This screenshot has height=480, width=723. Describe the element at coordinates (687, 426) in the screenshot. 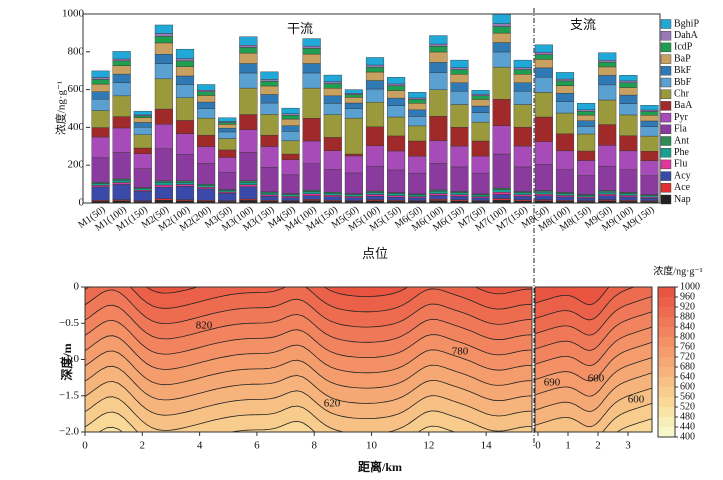

I see `colorbar-tick-label: 440` at that location.